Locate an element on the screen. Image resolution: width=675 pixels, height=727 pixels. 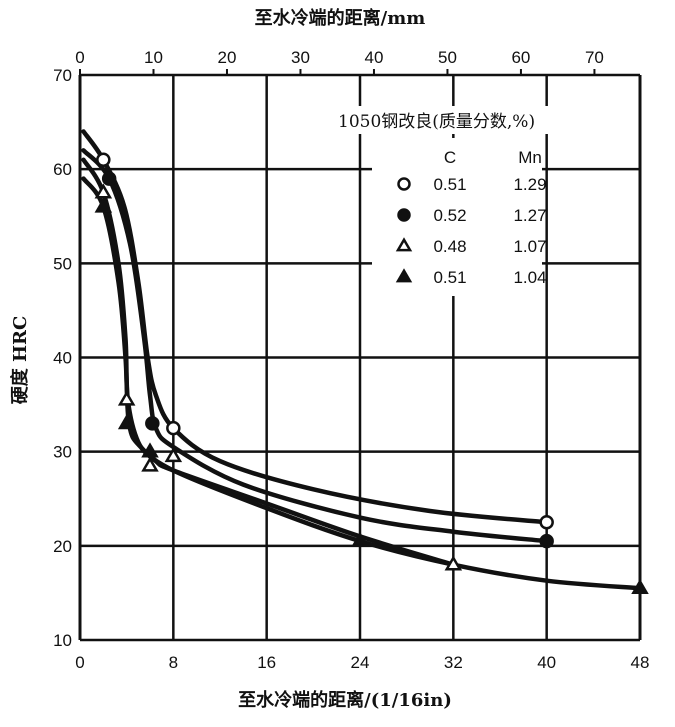
legend-title: 1050钢改良(质量分数,%) is located at coordinates (436, 122).